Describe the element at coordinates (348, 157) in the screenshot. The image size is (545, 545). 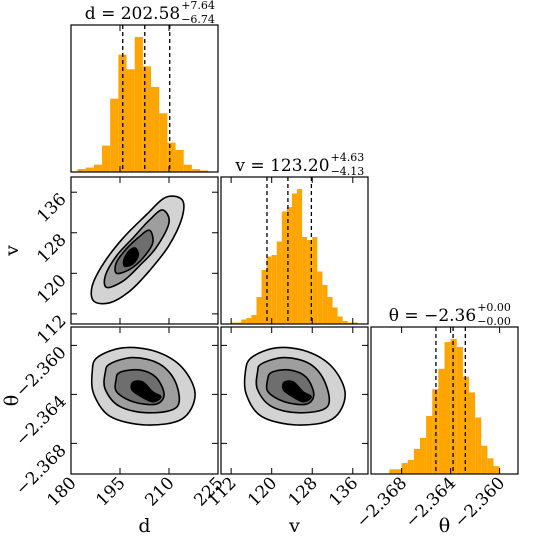
I see `title-upper-error: +4.63` at that location.